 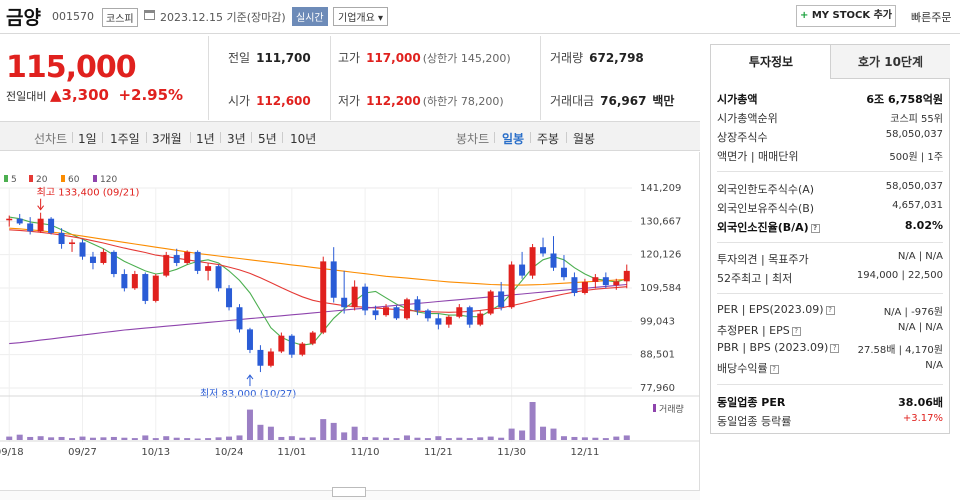 What do you see at coordinates (125, 139) in the screenshot?
I see `tab-1w: 1주일` at bounding box center [125, 139].